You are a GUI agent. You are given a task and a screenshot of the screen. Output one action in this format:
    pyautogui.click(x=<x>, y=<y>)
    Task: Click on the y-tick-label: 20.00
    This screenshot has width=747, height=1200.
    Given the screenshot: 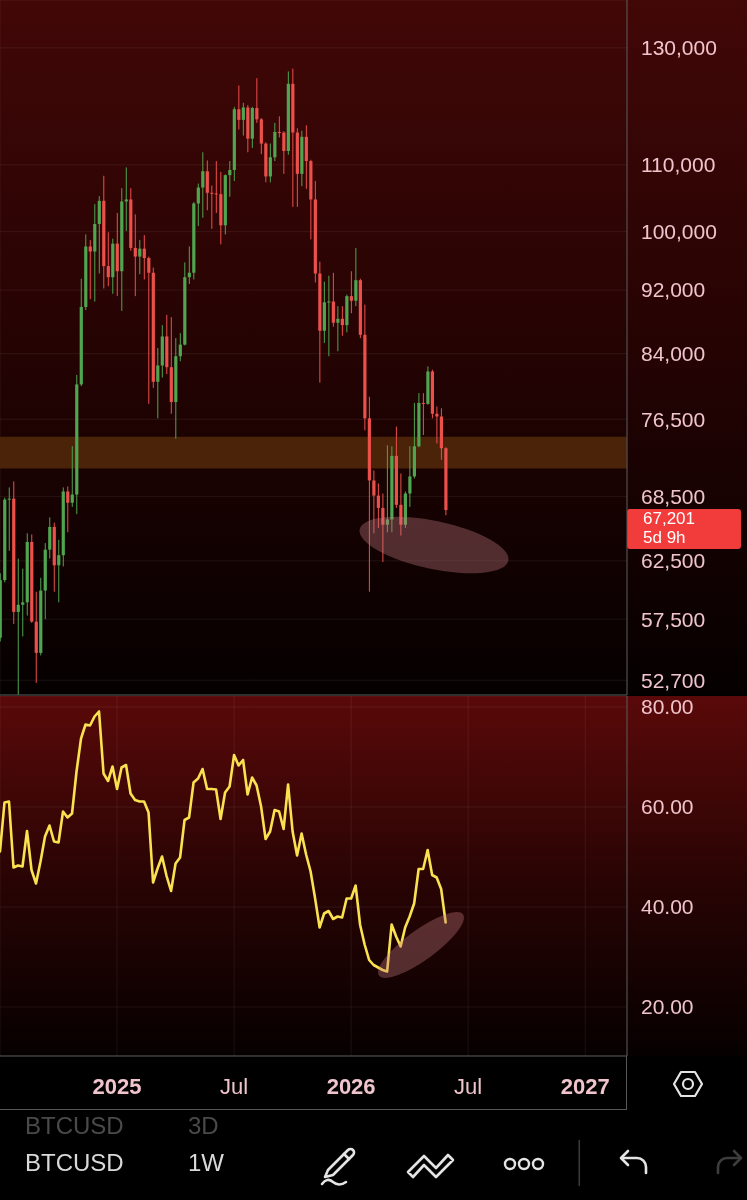 What is the action you would take?
    pyautogui.click(x=667, y=1007)
    